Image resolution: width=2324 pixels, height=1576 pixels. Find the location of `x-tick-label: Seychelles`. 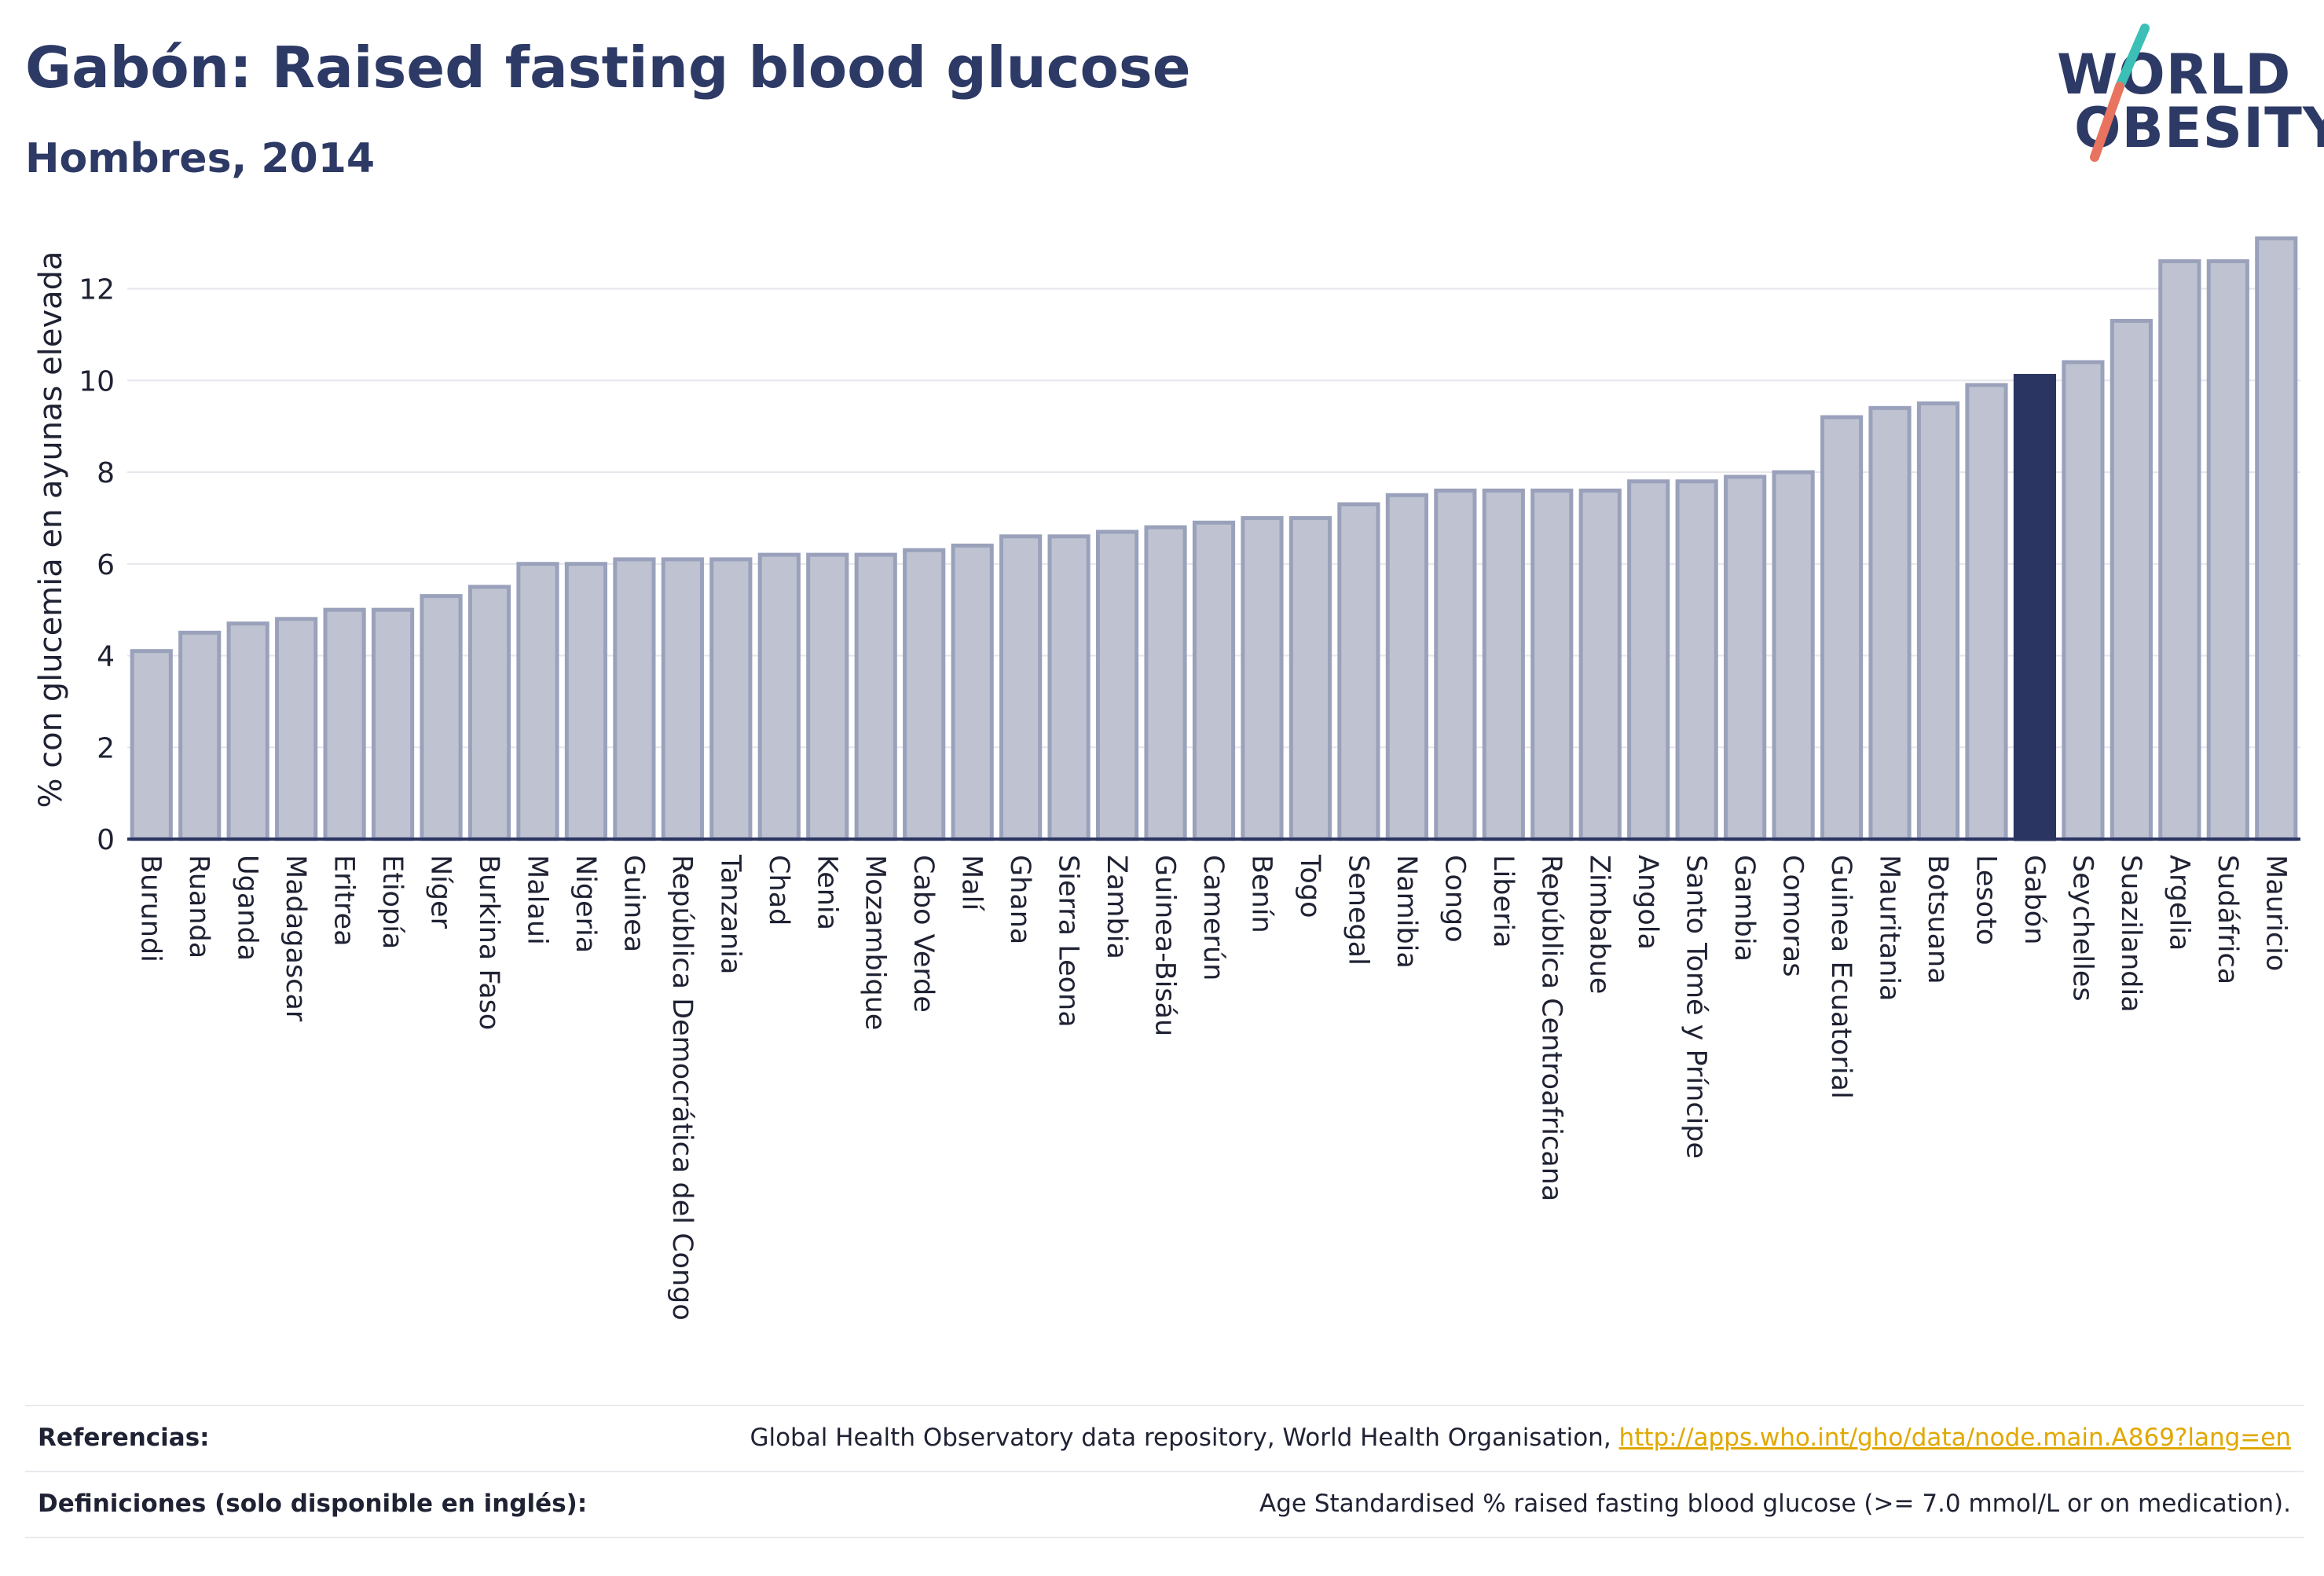

x-tick-label: Seychelles is located at coordinates (2082, 928).